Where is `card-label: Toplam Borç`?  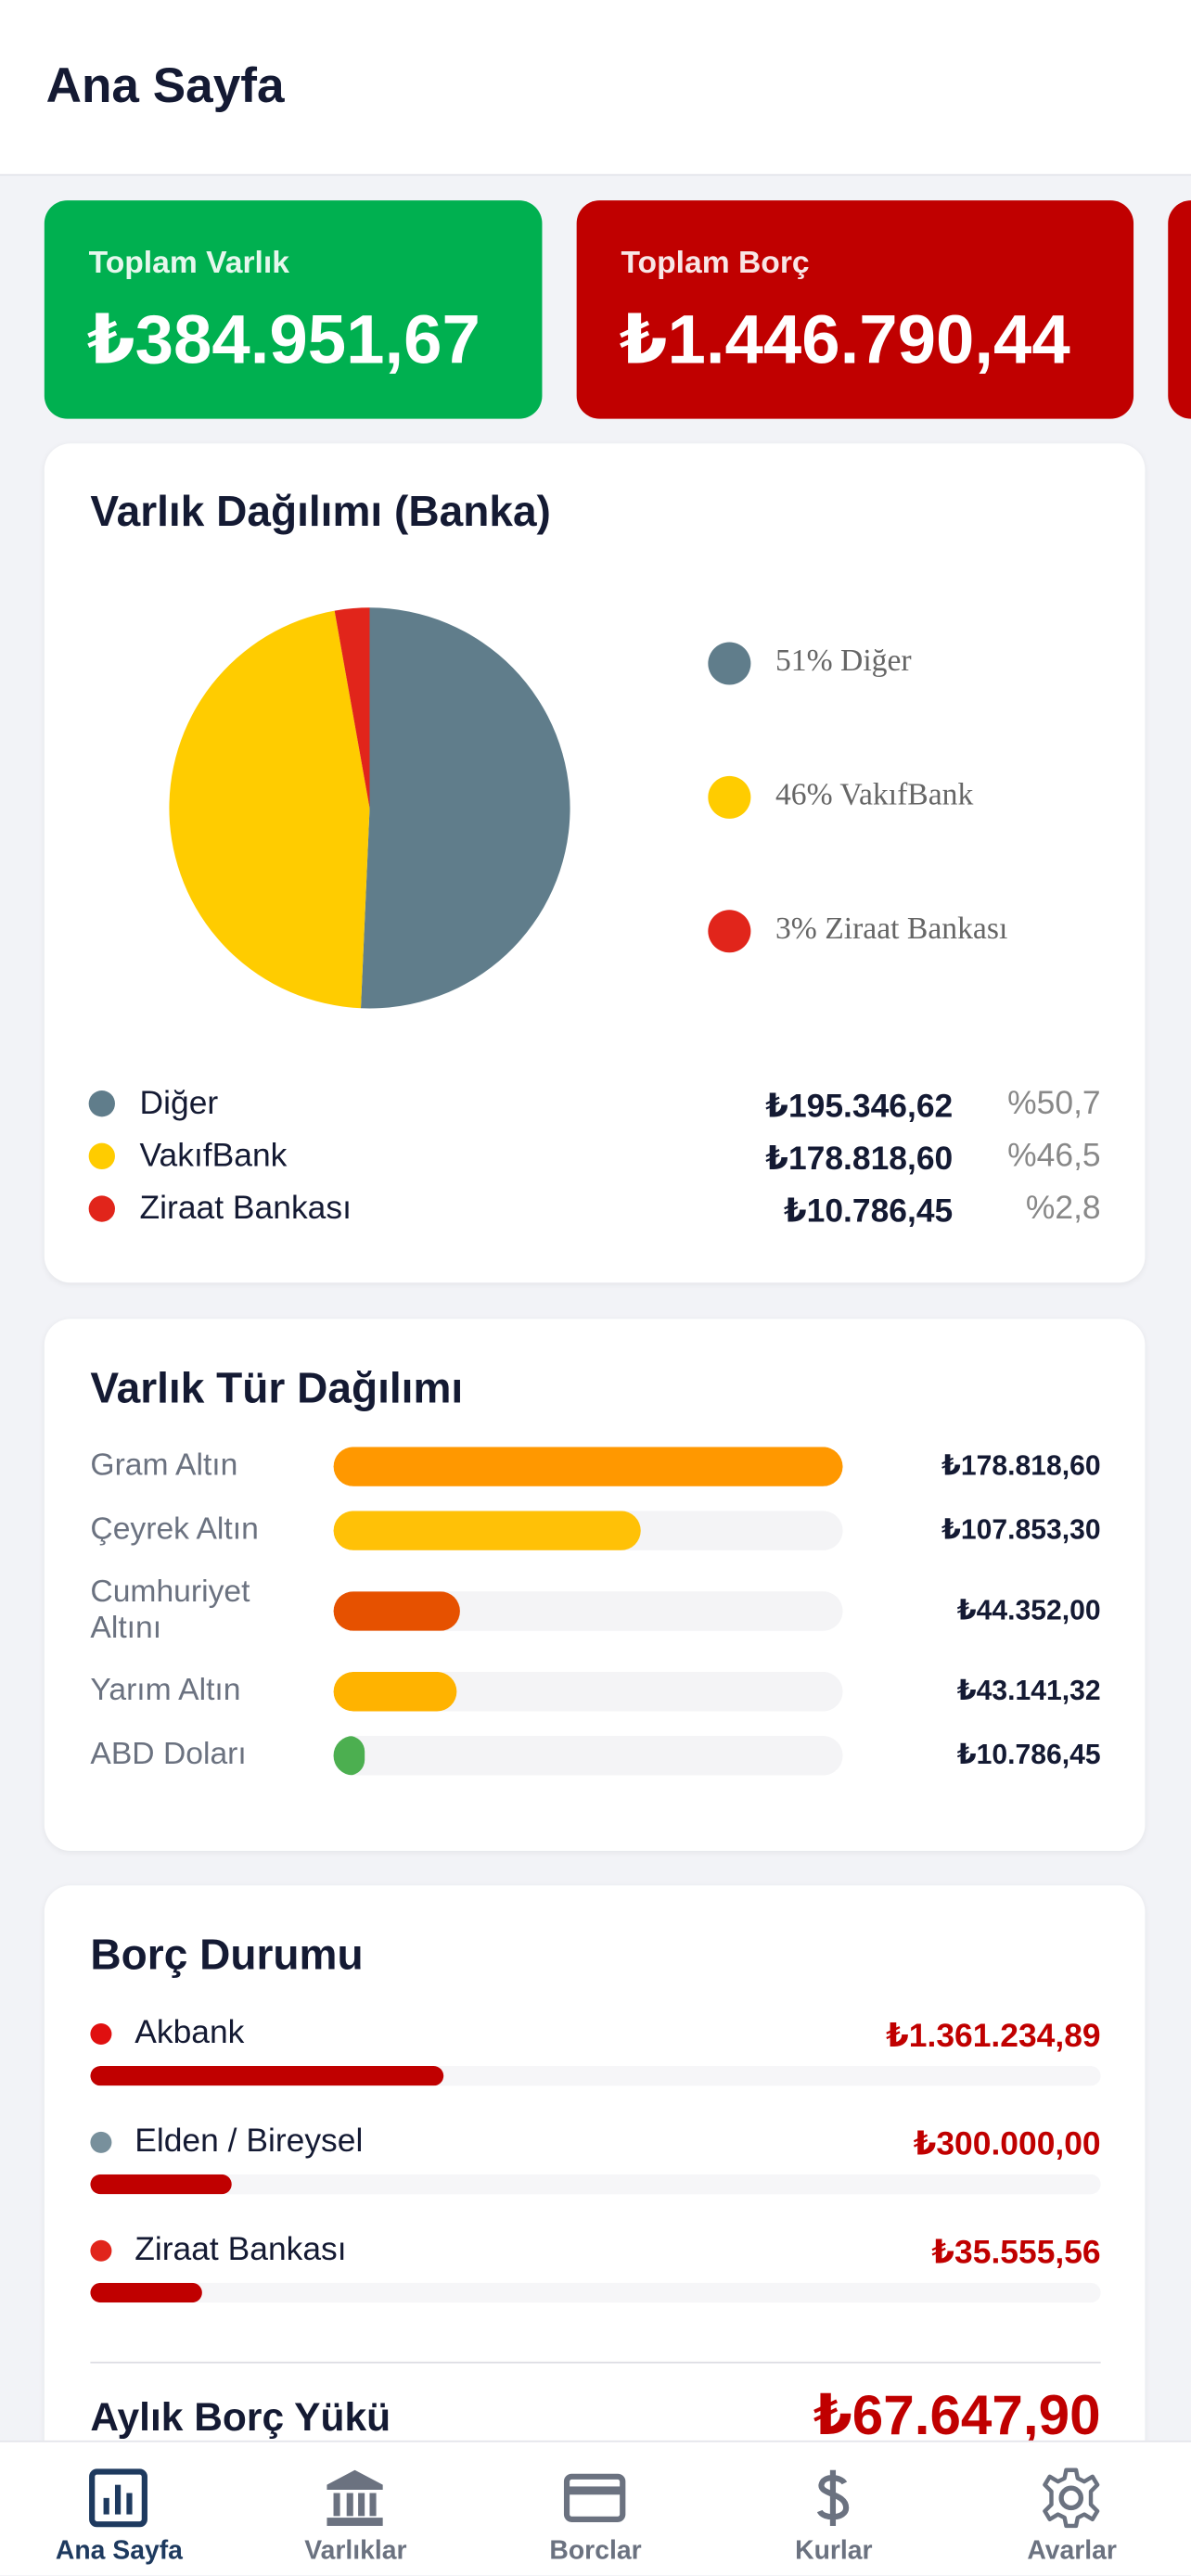
card-label: Toplam Borç is located at coordinates (715, 263).